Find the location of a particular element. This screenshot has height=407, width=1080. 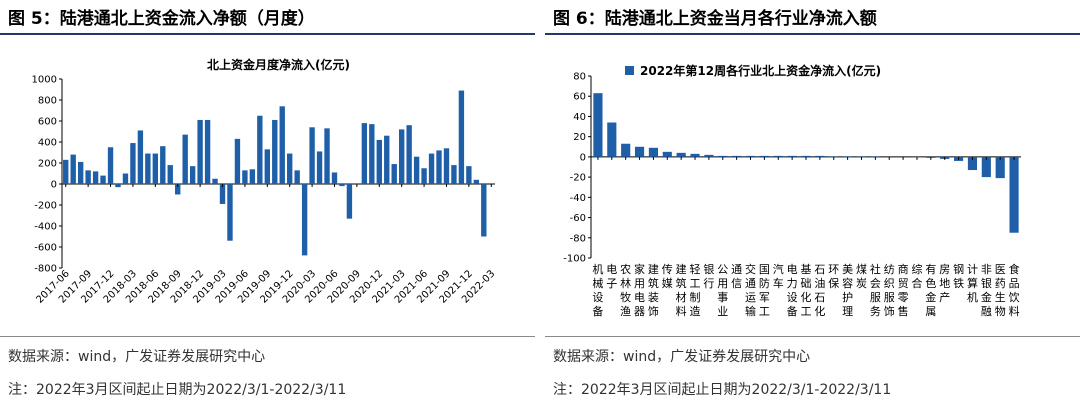

bar-银行 is located at coordinates (709, 155).